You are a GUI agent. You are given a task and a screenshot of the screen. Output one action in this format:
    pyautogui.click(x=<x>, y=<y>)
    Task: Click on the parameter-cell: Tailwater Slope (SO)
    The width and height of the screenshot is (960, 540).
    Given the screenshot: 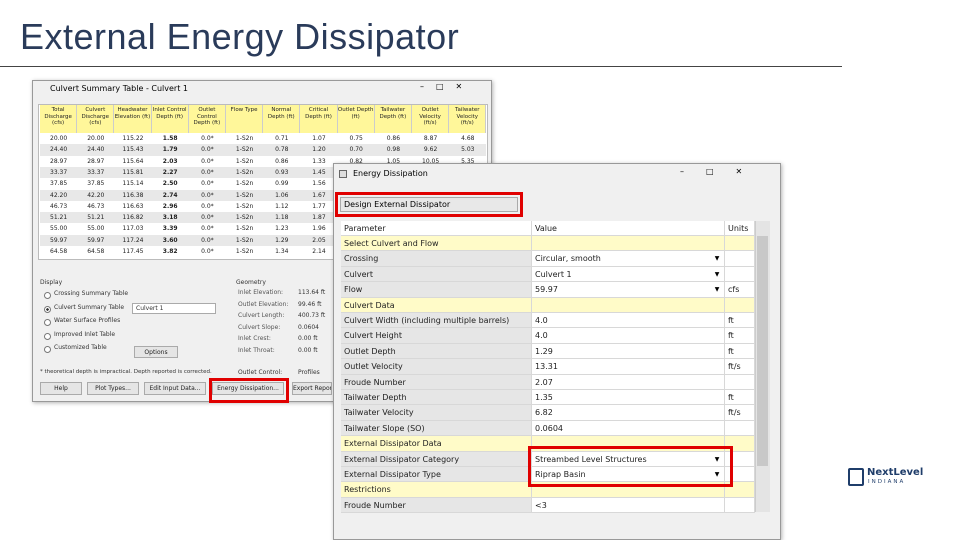 What is the action you would take?
    pyautogui.click(x=436, y=428)
    